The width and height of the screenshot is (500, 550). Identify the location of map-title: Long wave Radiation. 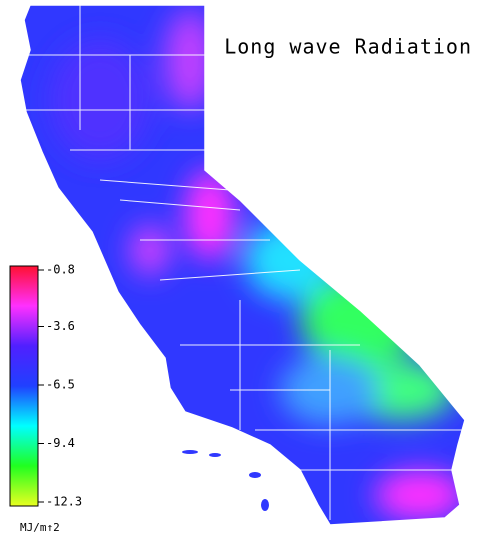
(348, 47).